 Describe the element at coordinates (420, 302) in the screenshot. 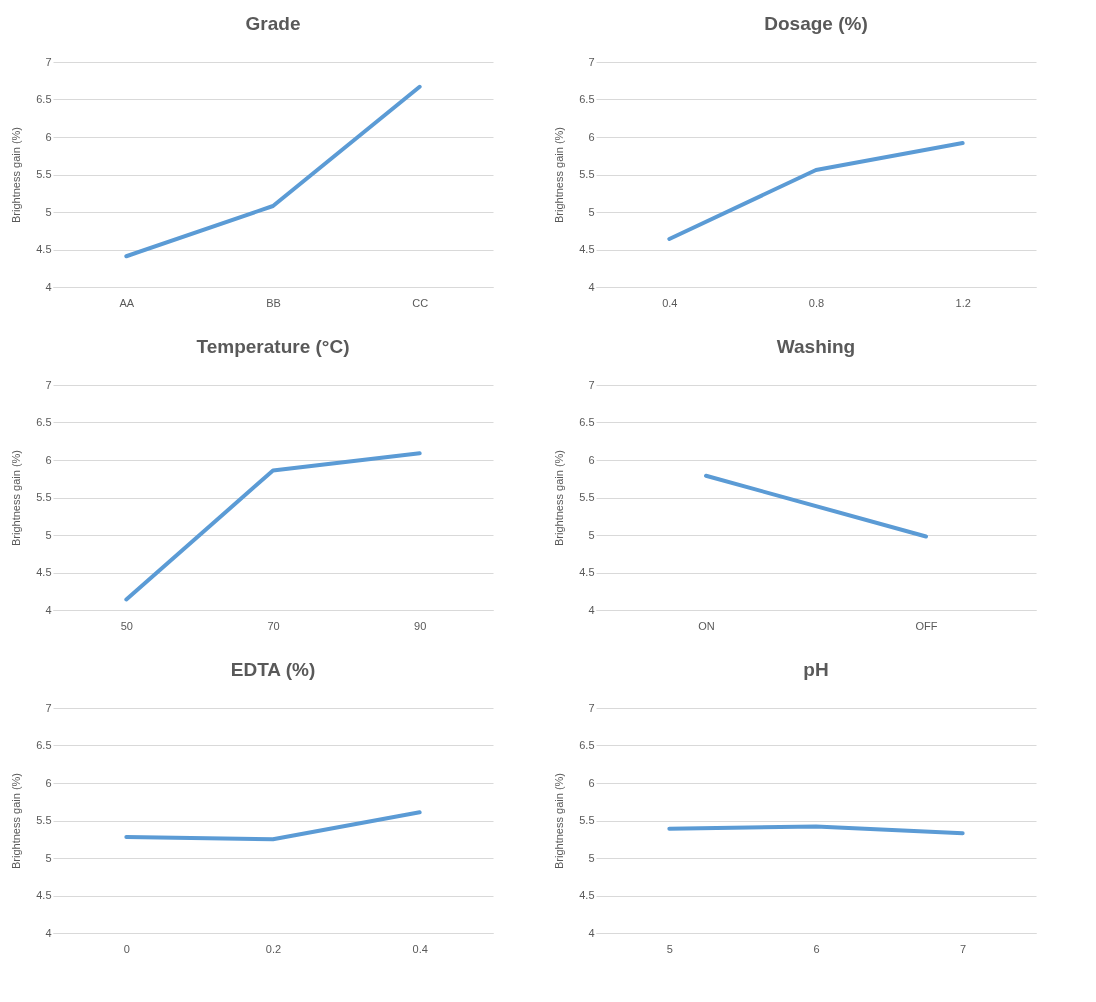

I see `x-tick-label: CC` at that location.